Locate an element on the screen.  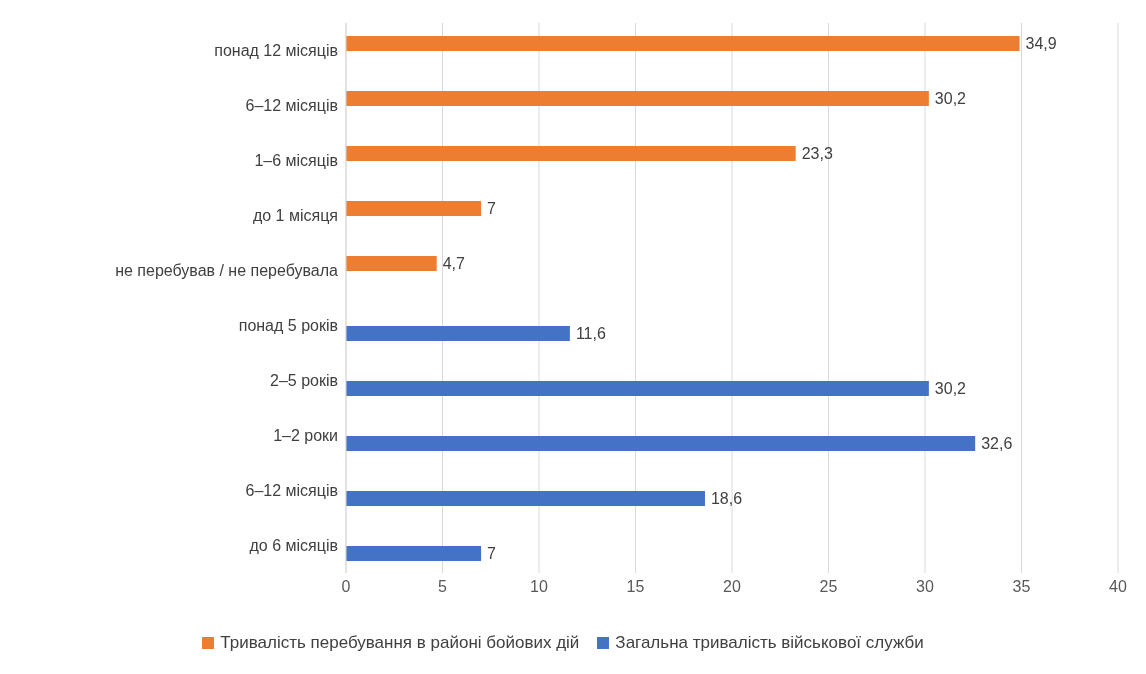
x-tick-label: 30 is located at coordinates (925, 587).